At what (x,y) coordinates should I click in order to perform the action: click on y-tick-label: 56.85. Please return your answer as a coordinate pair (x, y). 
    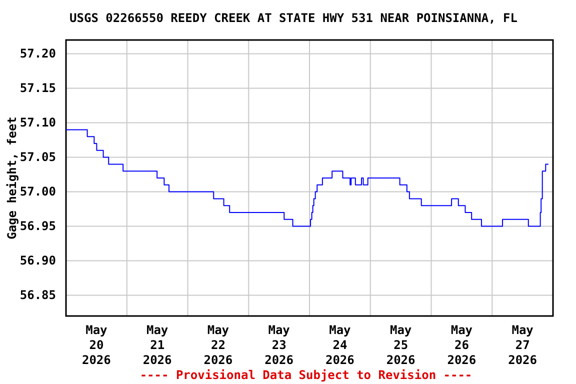
    Looking at the image, I should click on (38, 295).